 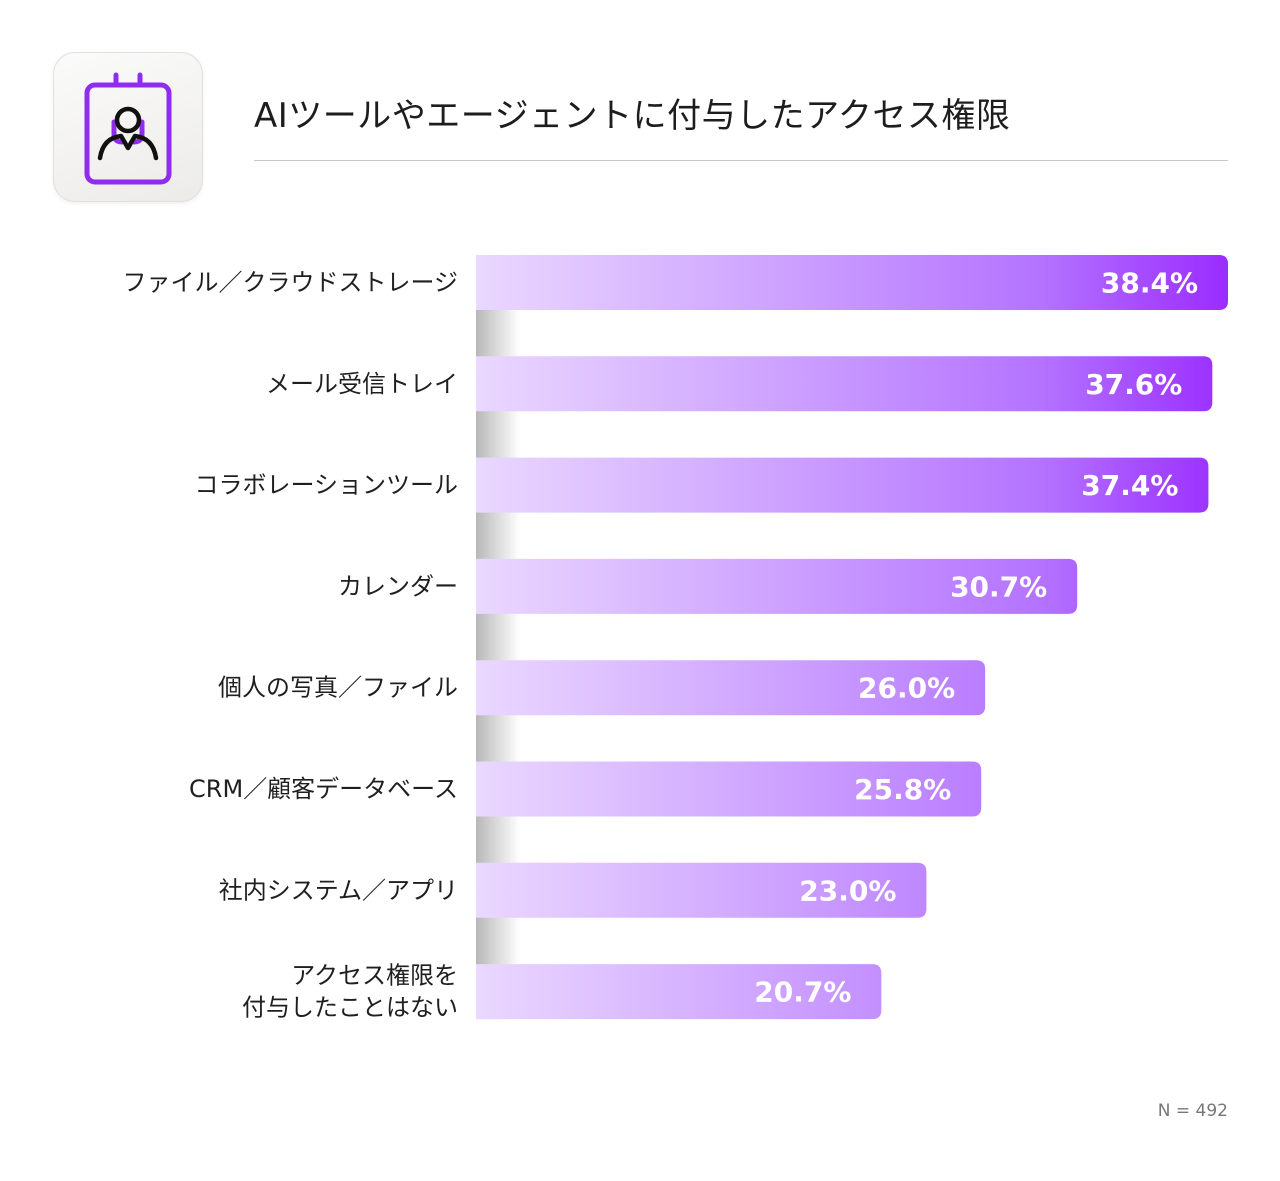 I want to click on bar-row-3: 37.4% コラボレーションツール, so click(x=701, y=485).